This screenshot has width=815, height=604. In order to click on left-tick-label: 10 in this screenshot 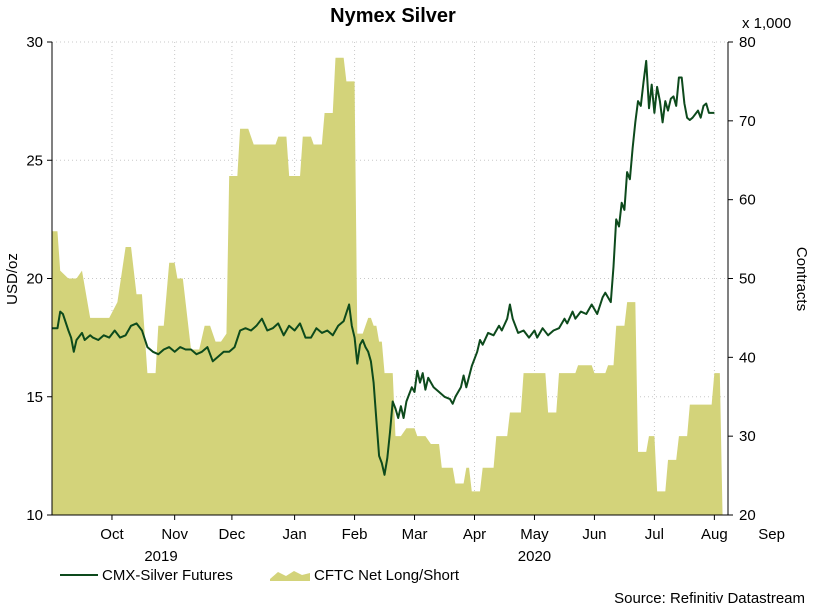, I will do `click(34, 515)`.